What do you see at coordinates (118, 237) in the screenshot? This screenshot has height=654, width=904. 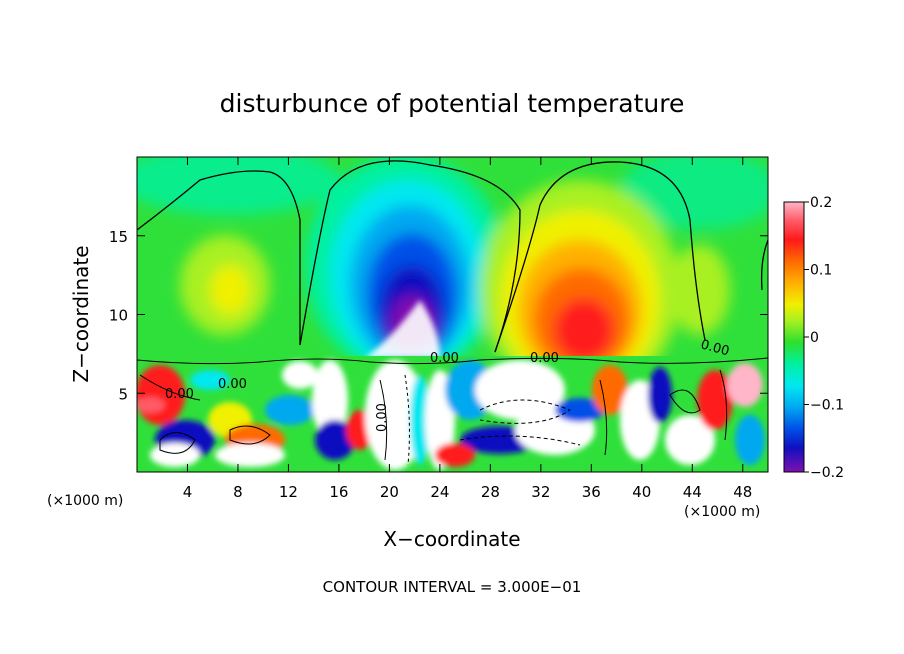 I see `y-tick-label: 15` at bounding box center [118, 237].